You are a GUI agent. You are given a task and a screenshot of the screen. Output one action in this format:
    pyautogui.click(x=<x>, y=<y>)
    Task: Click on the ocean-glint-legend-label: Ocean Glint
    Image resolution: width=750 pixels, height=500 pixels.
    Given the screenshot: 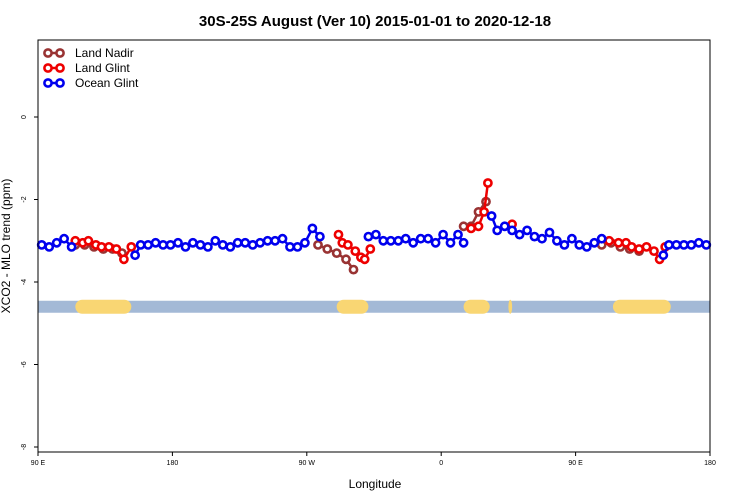 What is the action you would take?
    pyautogui.click(x=107, y=83)
    